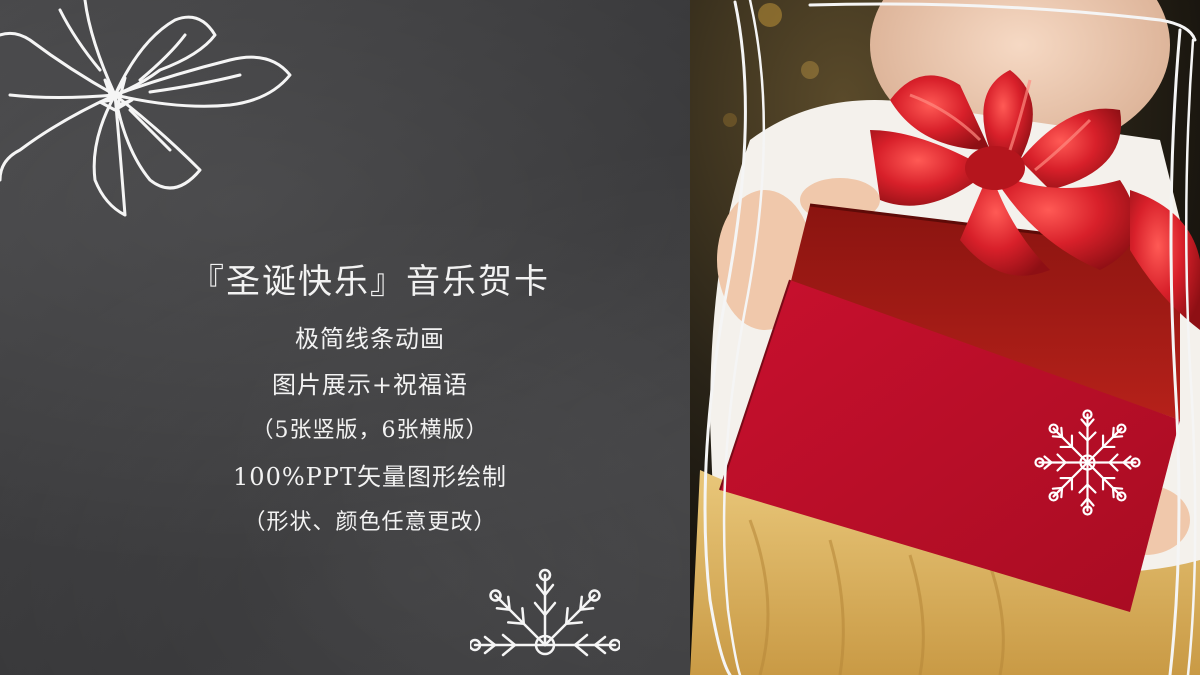 This screenshot has height=675, width=1200. Describe the element at coordinates (370, 477) in the screenshot. I see `feature-line-4: 100%PPT矢量图形绘制` at that location.